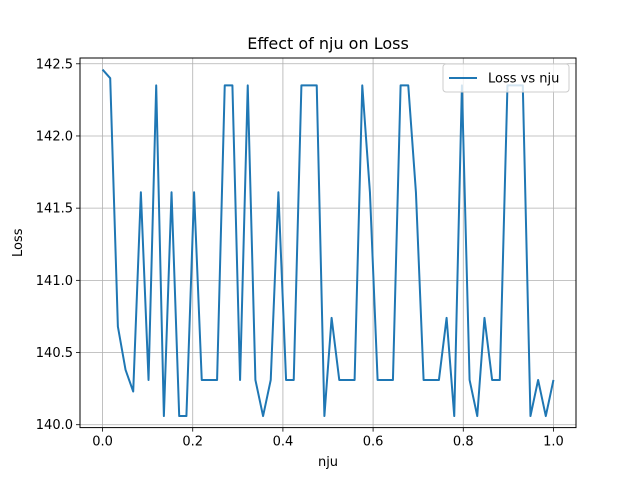 This screenshot has width=640, height=480. Describe the element at coordinates (18, 242) in the screenshot. I see `y-axis-label: Loss` at that location.